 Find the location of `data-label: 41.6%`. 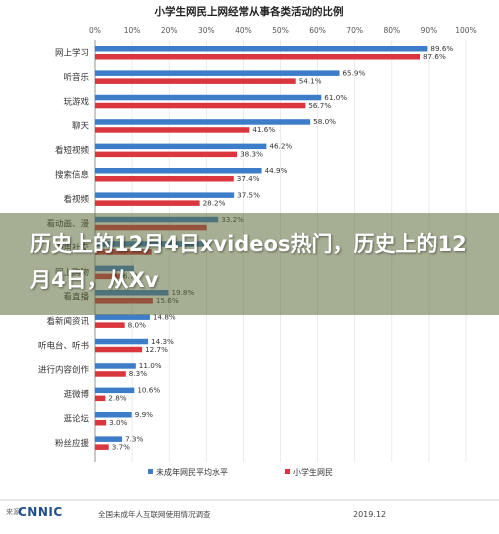

data-label: 41.6% is located at coordinates (263, 129).